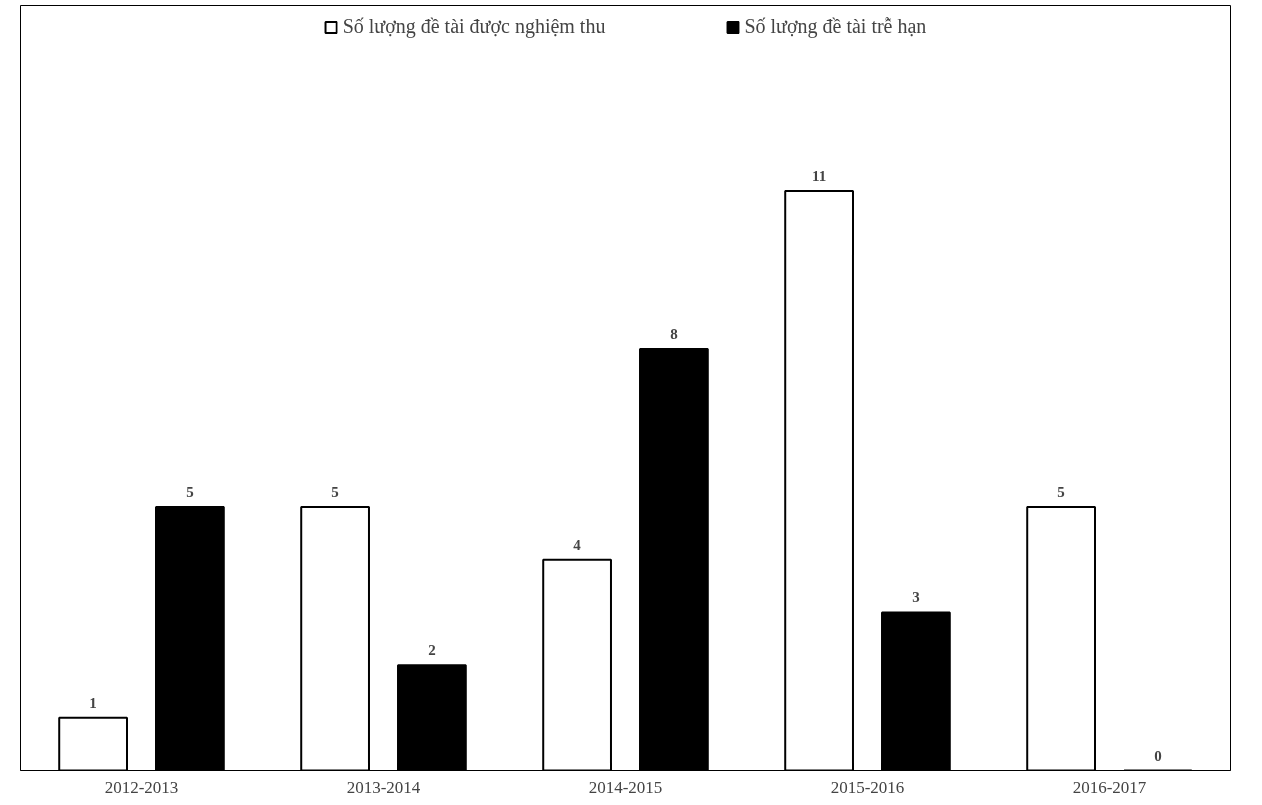  What do you see at coordinates (432, 650) in the screenshot?
I see `data-label: 2` at bounding box center [432, 650].